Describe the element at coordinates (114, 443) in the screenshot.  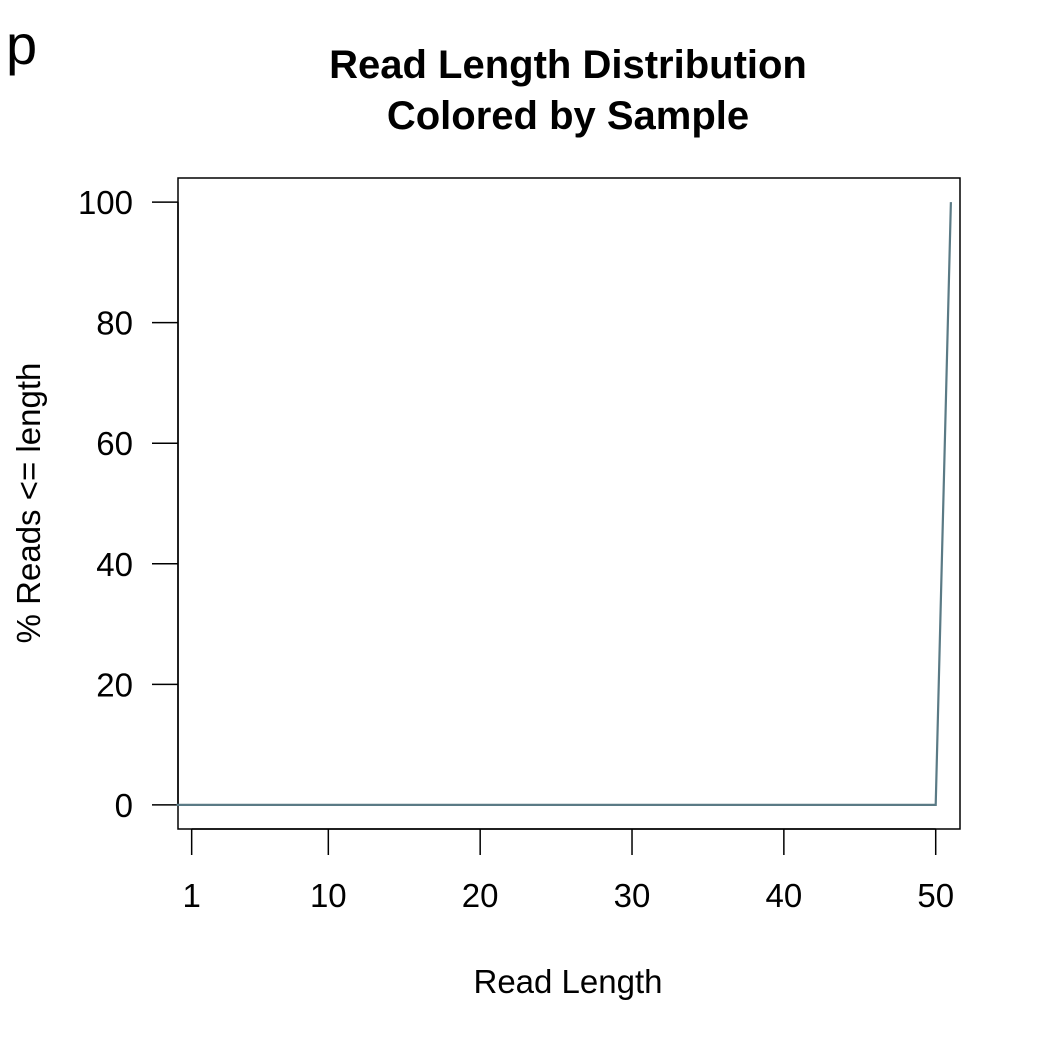
I see `y-tick-label: 60` at that location.